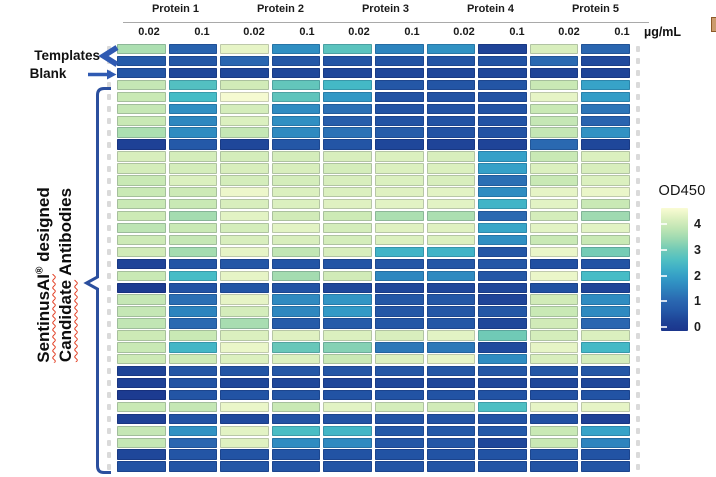  I want to click on cropped-edge-element, so click(713, 24).